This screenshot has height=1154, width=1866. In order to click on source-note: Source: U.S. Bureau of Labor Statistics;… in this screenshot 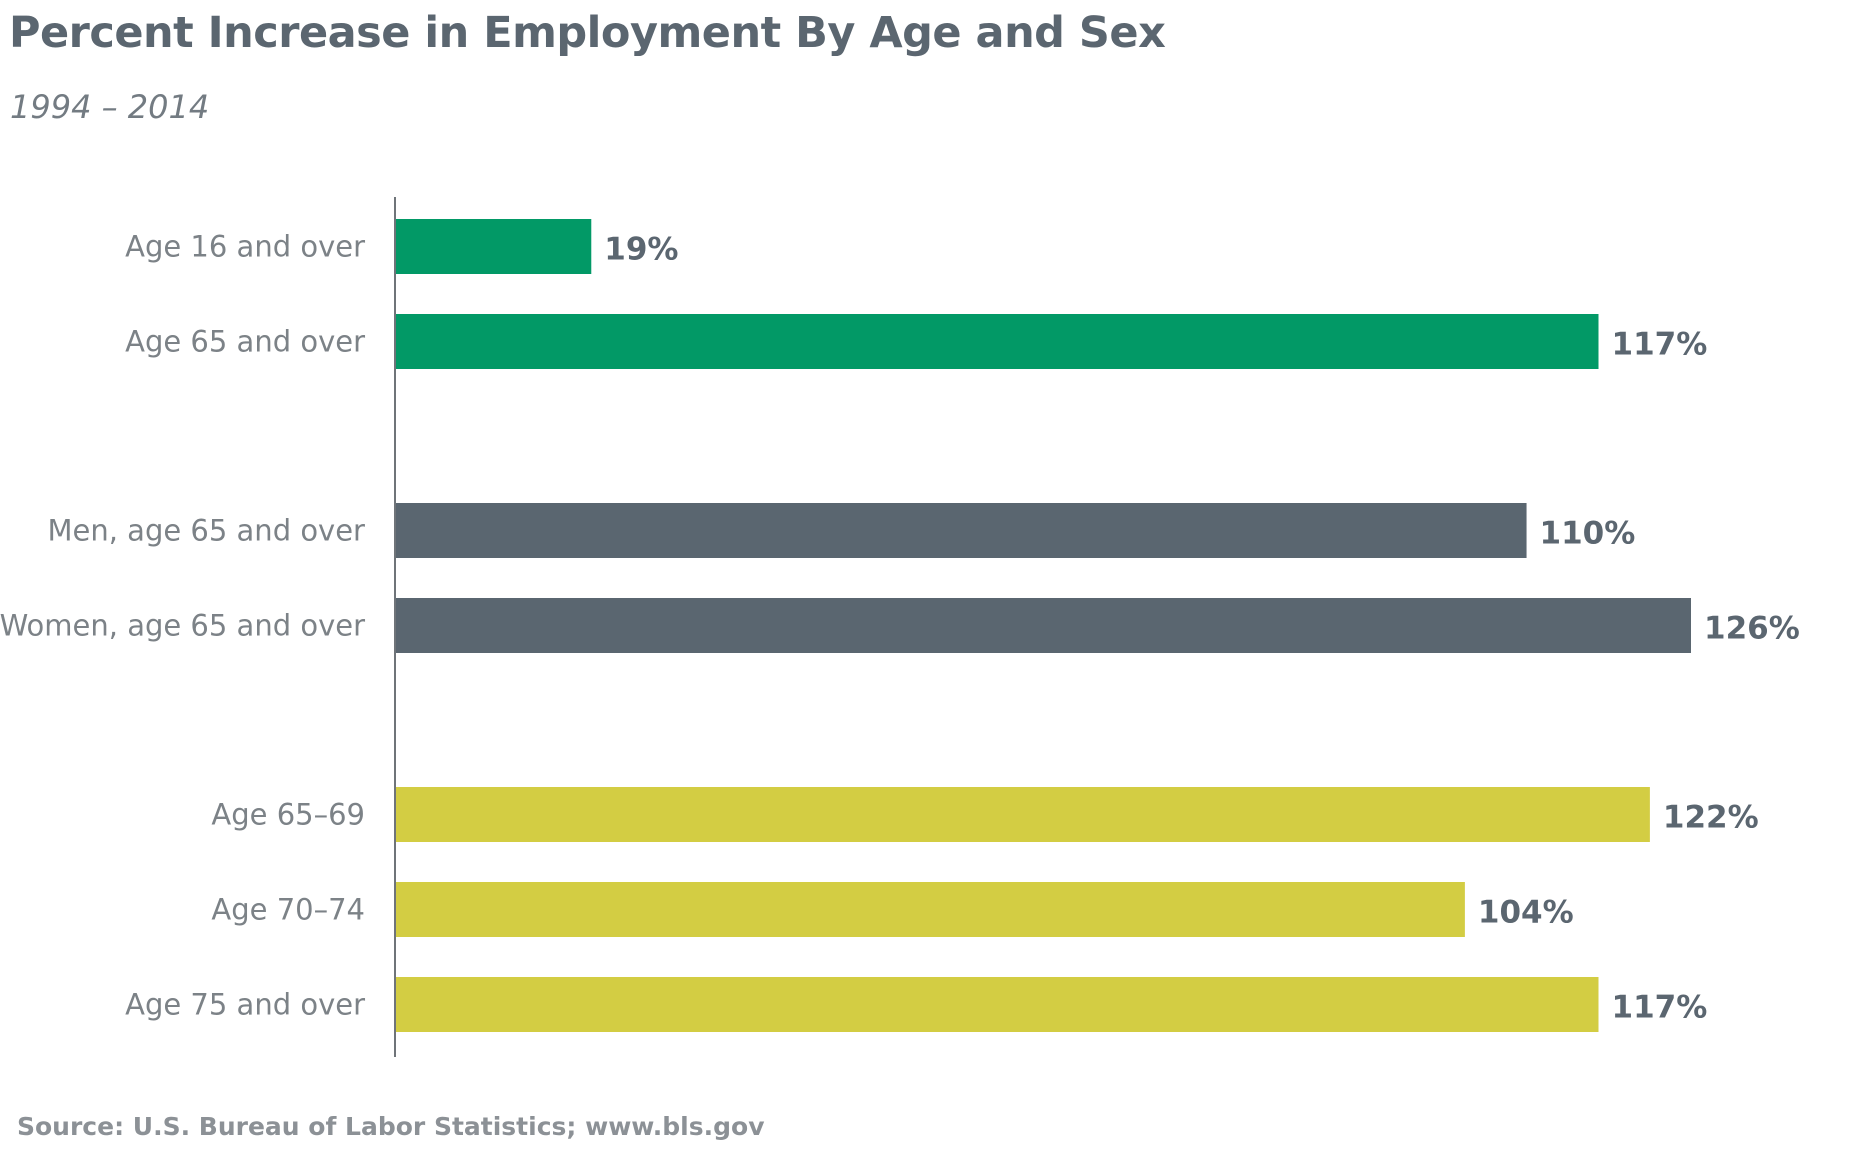, I will do `click(391, 1126)`.